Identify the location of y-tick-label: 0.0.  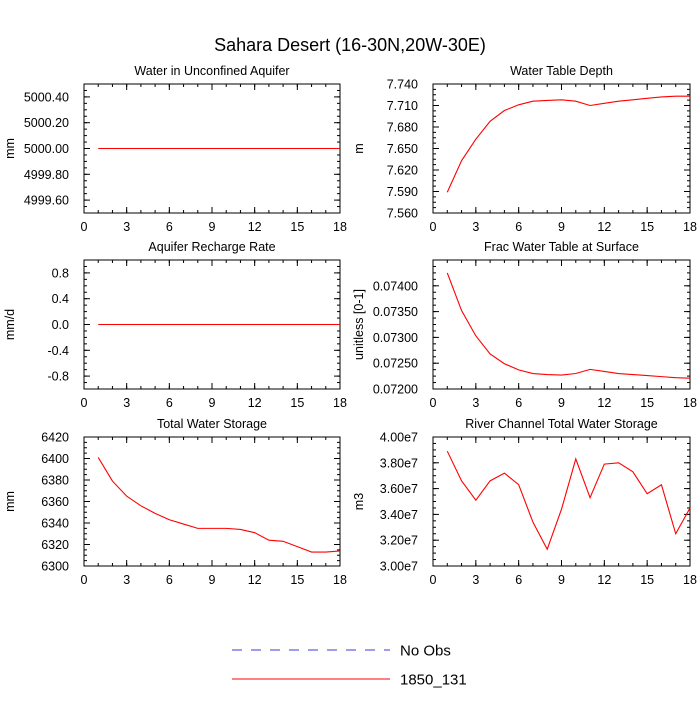
(60, 325).